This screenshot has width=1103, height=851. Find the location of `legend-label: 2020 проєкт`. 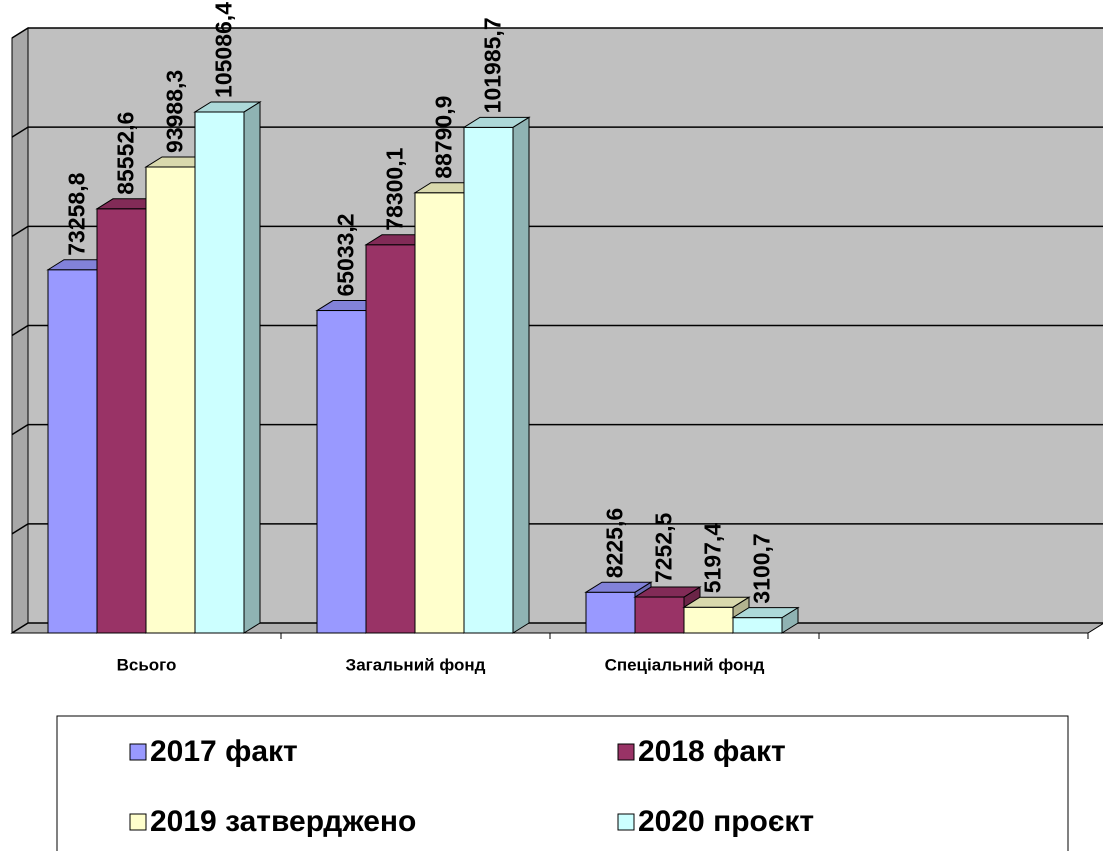

legend-label: 2020 проєкт is located at coordinates (726, 821).